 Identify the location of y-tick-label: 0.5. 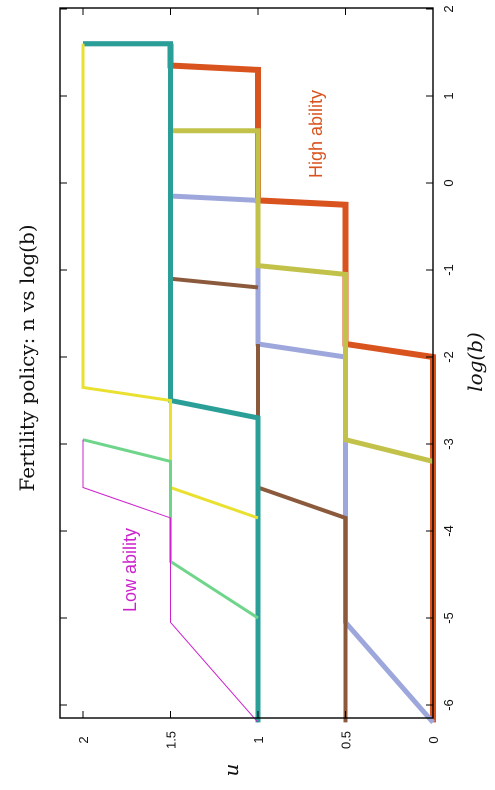
(346, 740).